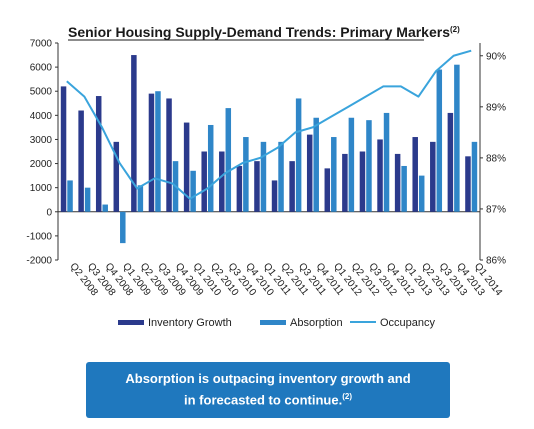 This screenshot has width=534, height=429. I want to click on callout-line-2: in forecasted to continue.(2), so click(268, 398).